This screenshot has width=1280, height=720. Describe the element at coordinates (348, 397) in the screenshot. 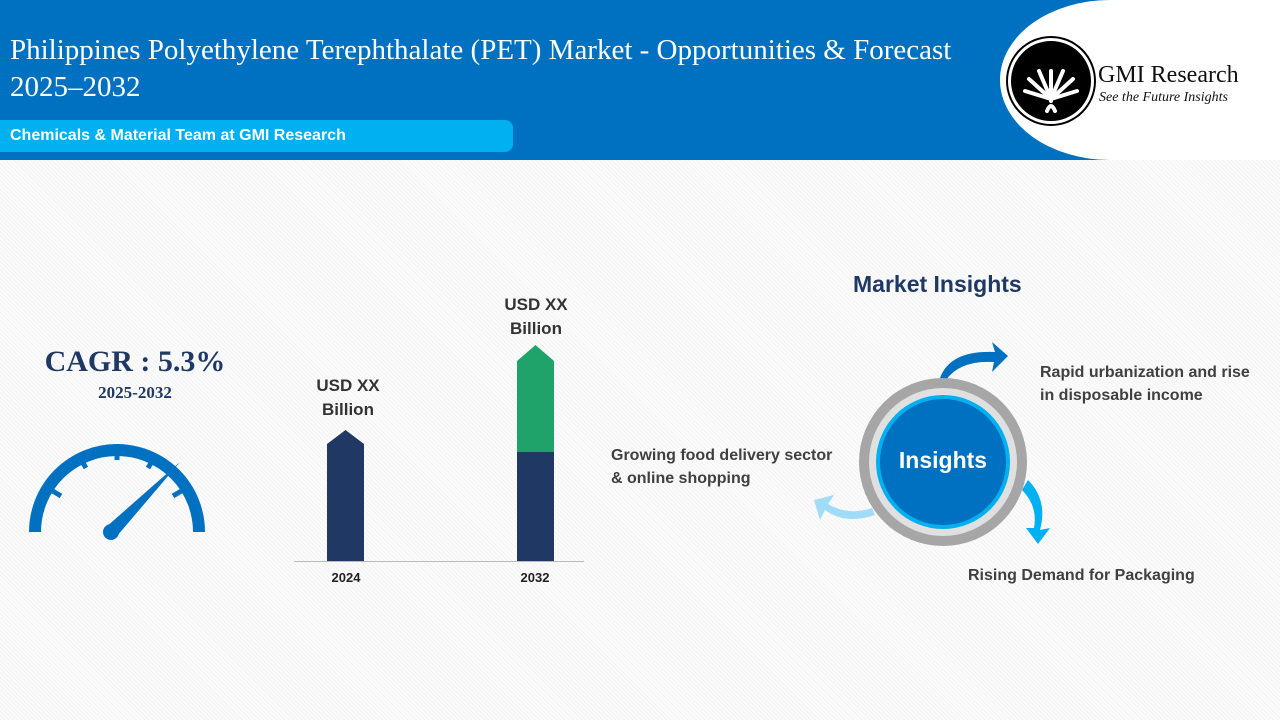

I see `bar-label-2024: USD XX Billion` at that location.